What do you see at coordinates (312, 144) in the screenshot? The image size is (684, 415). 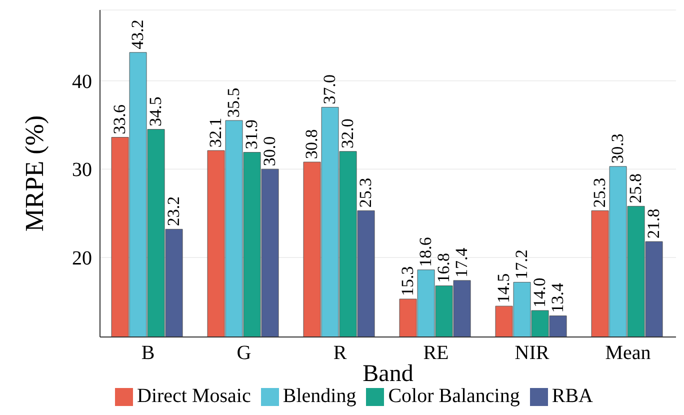 I see `data-label: 30.8` at bounding box center [312, 144].